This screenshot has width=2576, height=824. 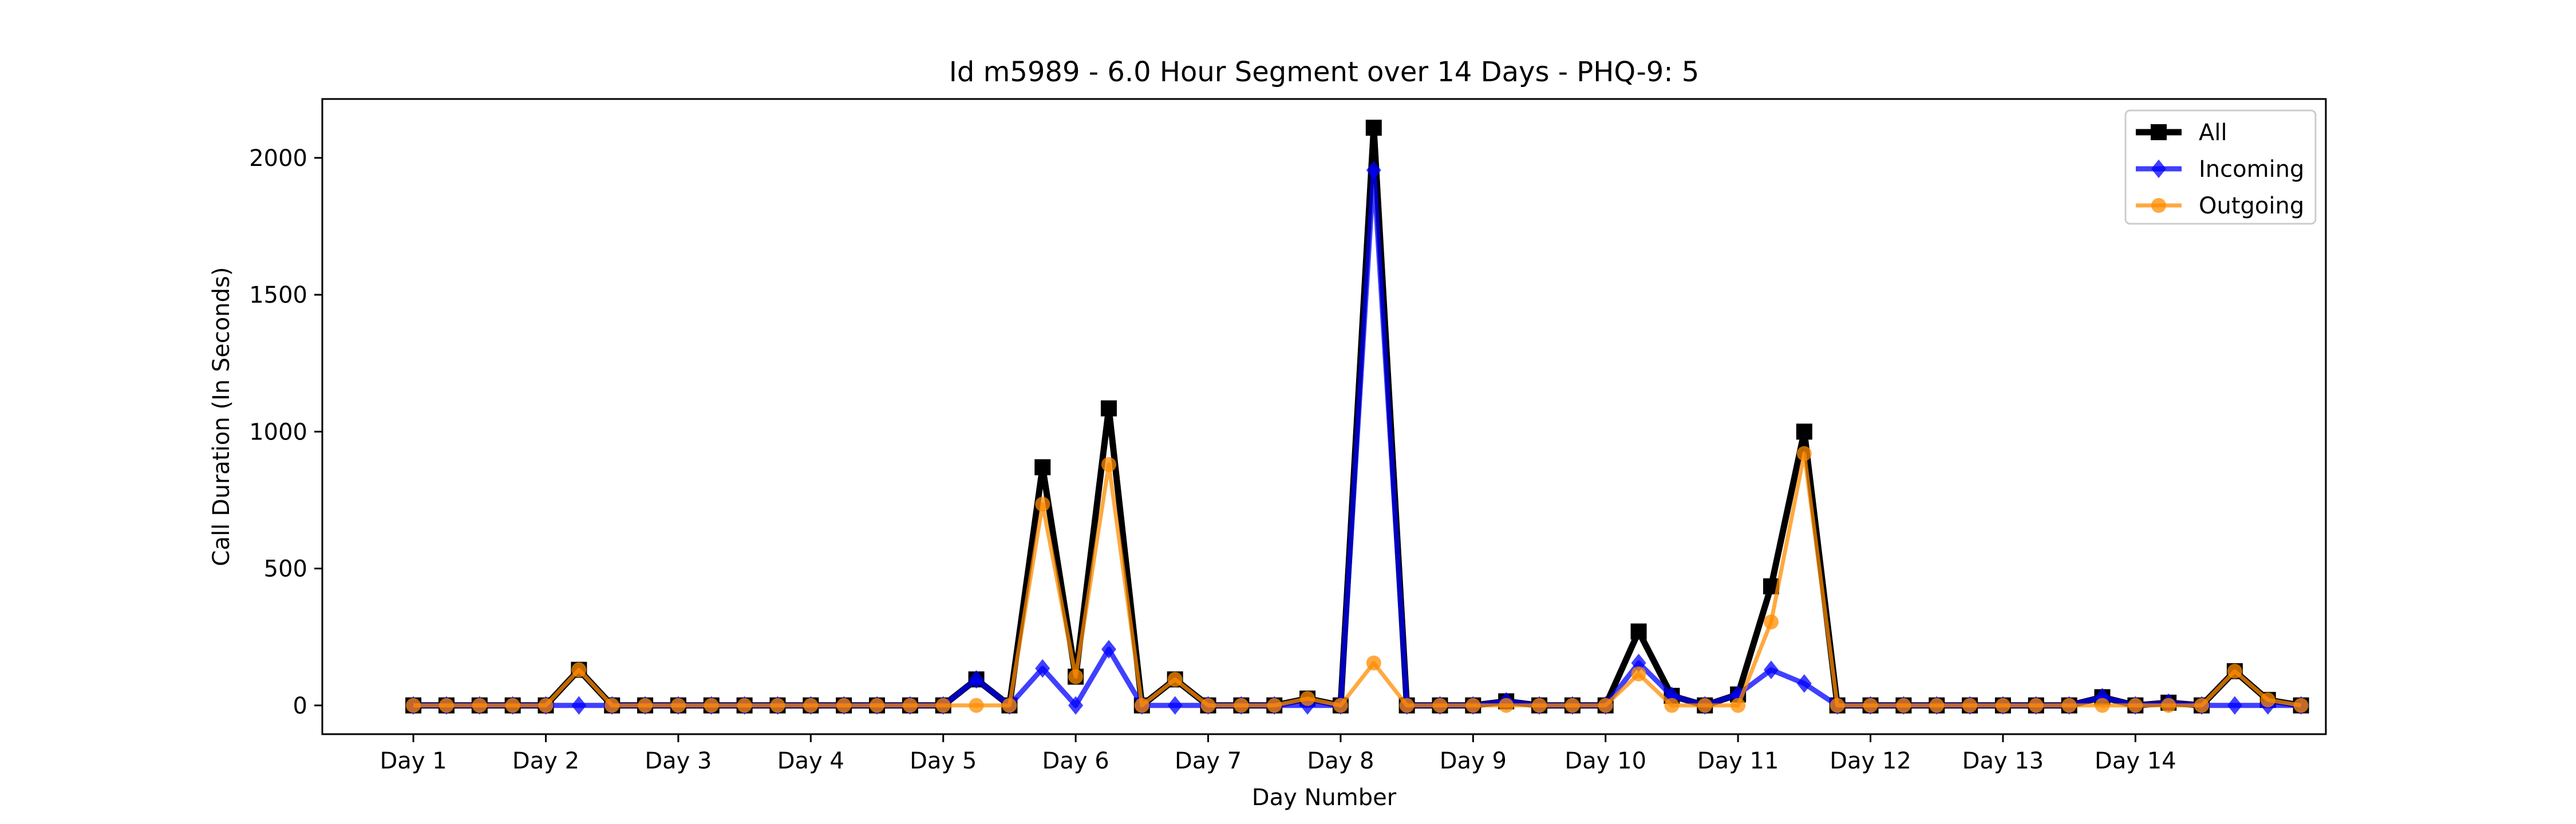 I want to click on x-tick-label-day-2: Day 2, so click(x=545, y=761).